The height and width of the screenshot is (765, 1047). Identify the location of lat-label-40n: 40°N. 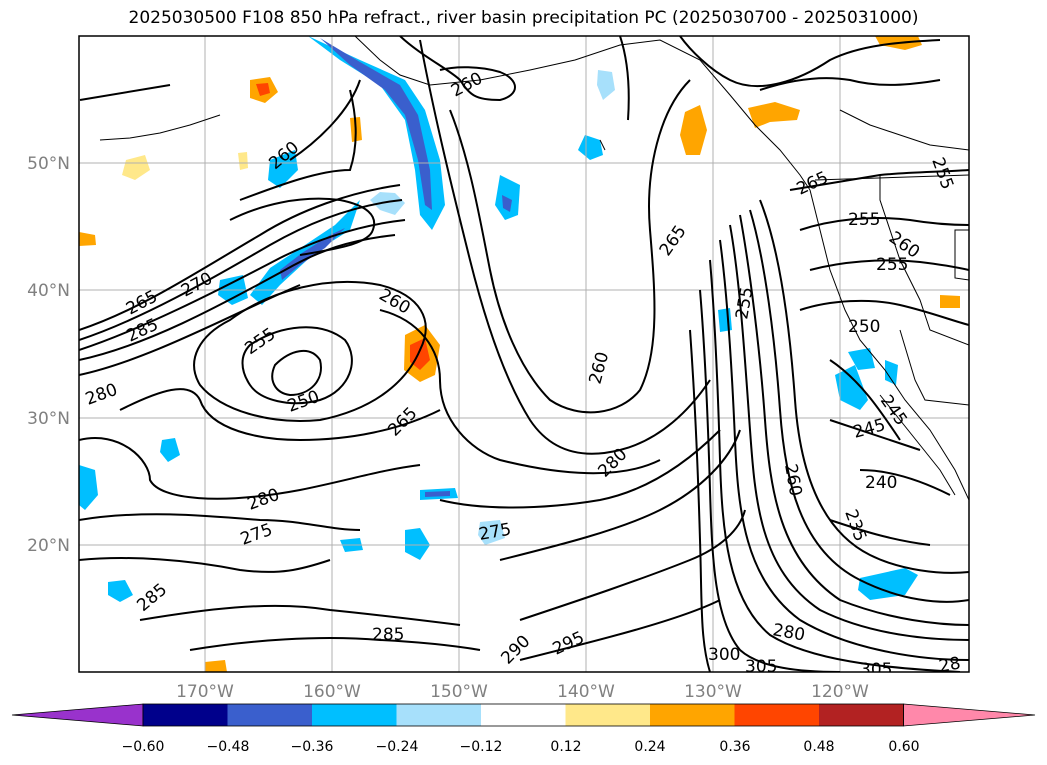
(48, 291).